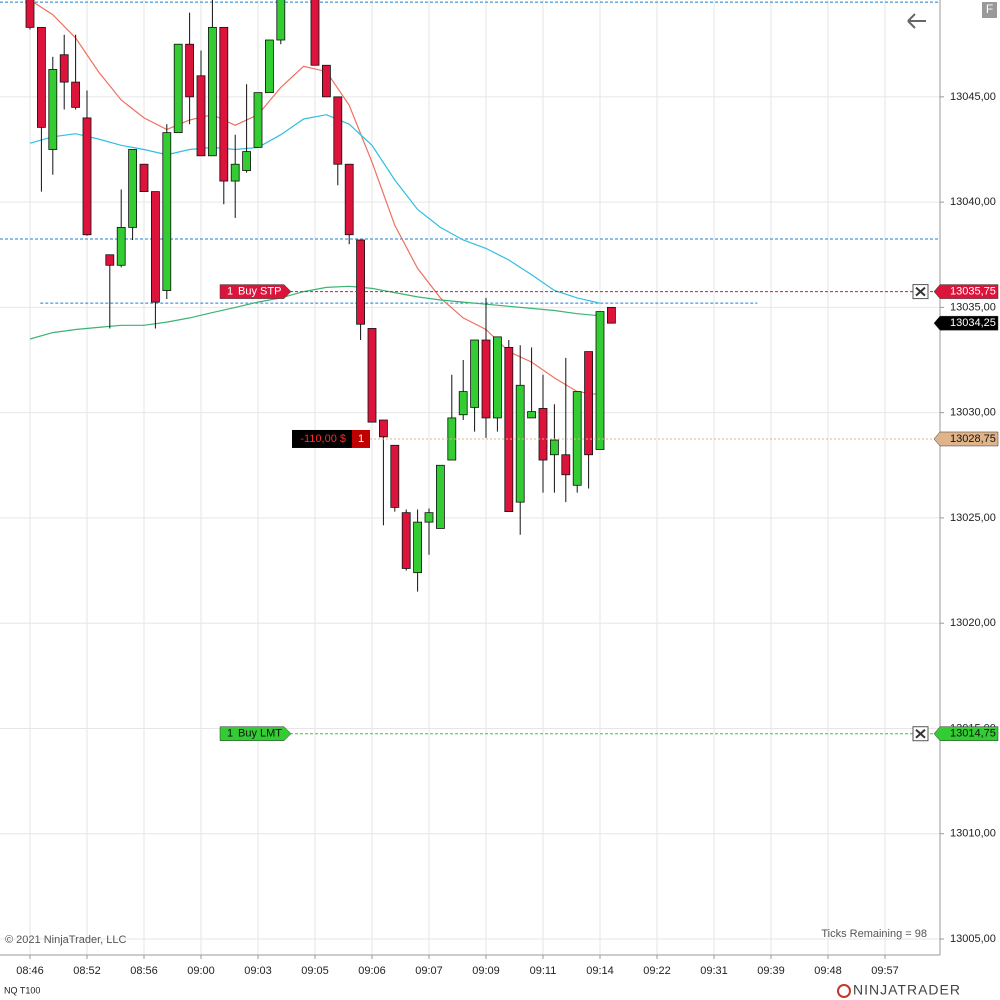 The width and height of the screenshot is (1000, 1000). Describe the element at coordinates (973, 202) in the screenshot. I see `y-tick-label: 13040,00` at that location.